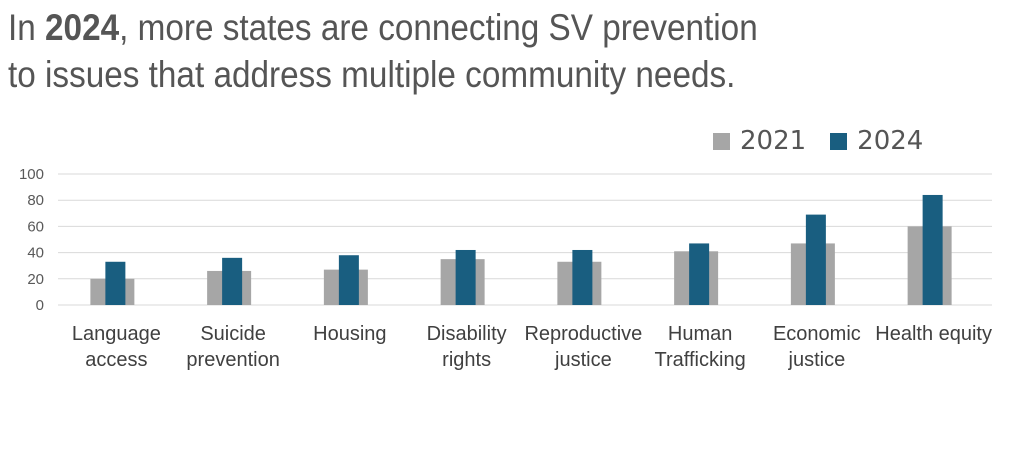 The height and width of the screenshot is (451, 1015). What do you see at coordinates (232, 347) in the screenshot?
I see `x-category-label-suicide-prevention: Suicide prevention` at bounding box center [232, 347].